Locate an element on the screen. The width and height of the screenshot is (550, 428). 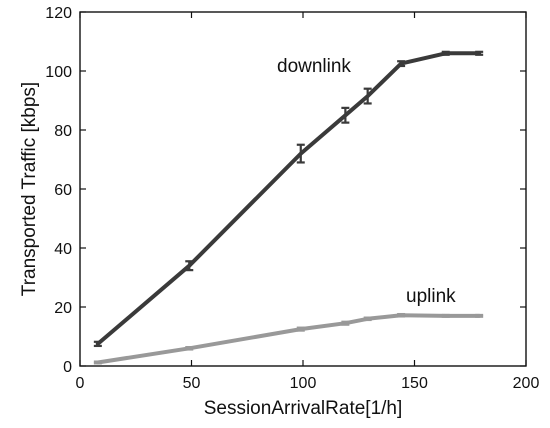
x-axis-label: SessionArrivalRate[1/h] is located at coordinates (303, 408).